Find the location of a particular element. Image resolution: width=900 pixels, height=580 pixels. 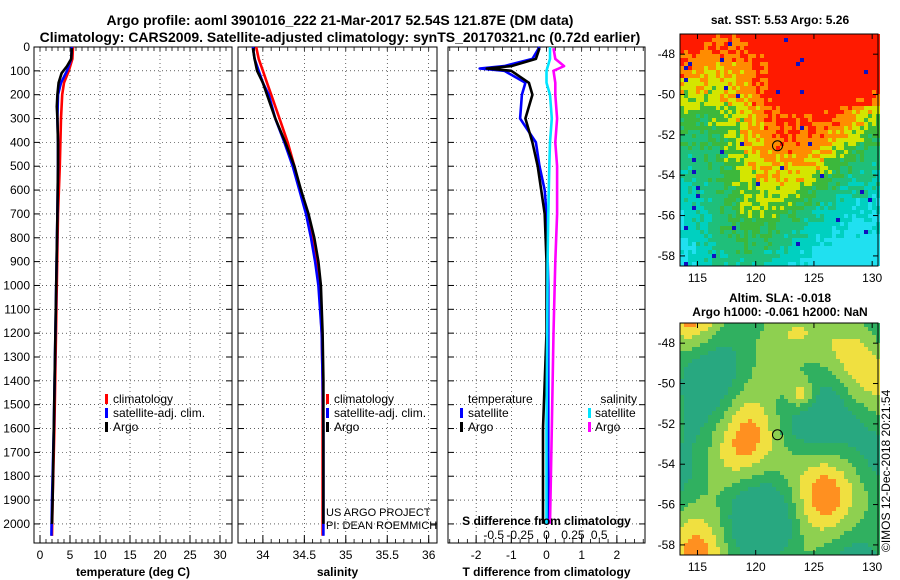

depth-ytick-label: 1800 is located at coordinates (16, 476).